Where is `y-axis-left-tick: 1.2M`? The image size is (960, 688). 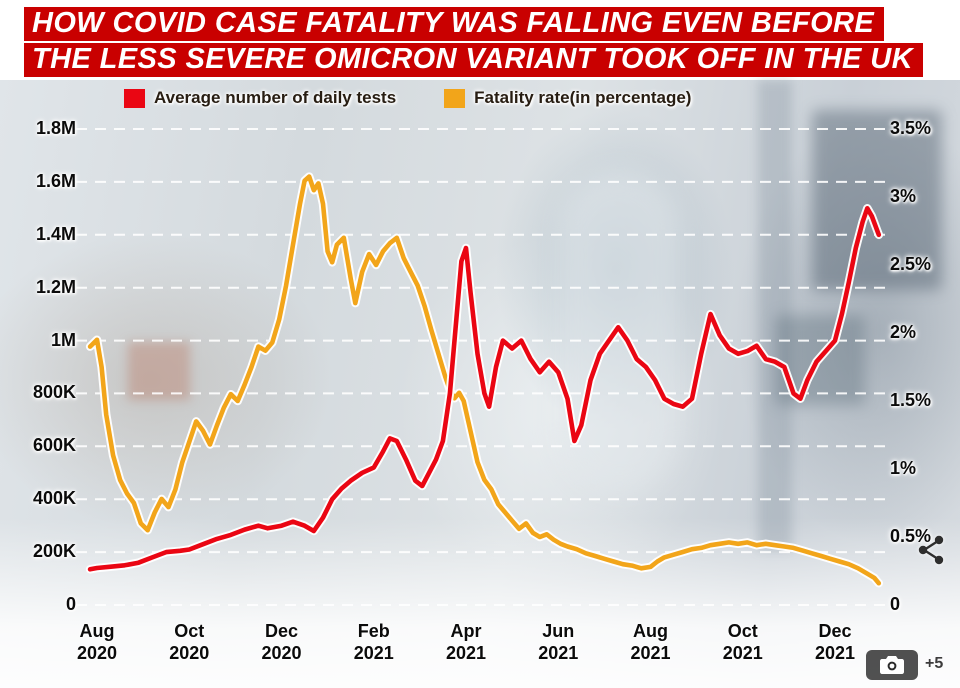 y-axis-left-tick: 1.2M is located at coordinates (55, 286).